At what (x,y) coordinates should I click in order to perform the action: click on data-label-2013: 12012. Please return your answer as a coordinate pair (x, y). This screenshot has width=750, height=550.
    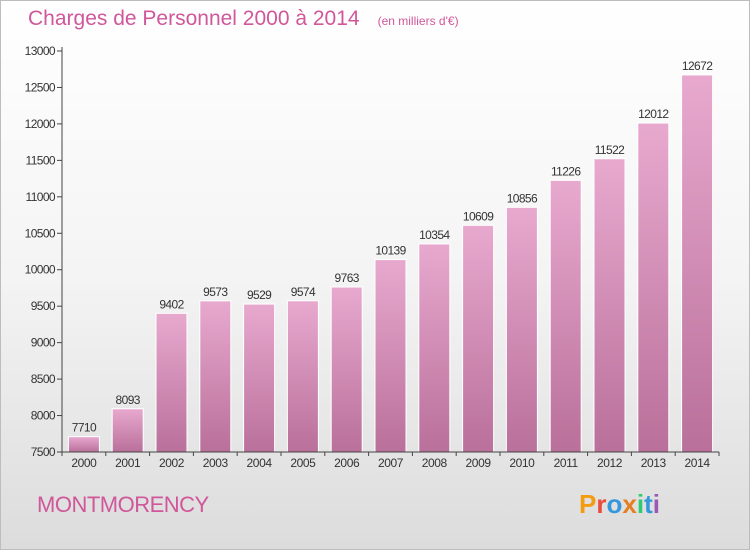
    Looking at the image, I should click on (653, 114).